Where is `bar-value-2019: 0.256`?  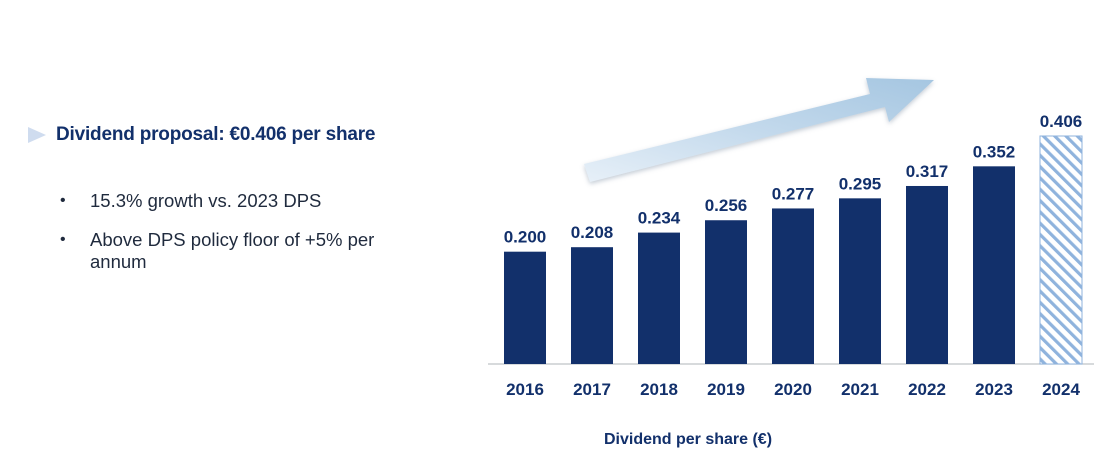 bar-value-2019: 0.256 is located at coordinates (726, 205).